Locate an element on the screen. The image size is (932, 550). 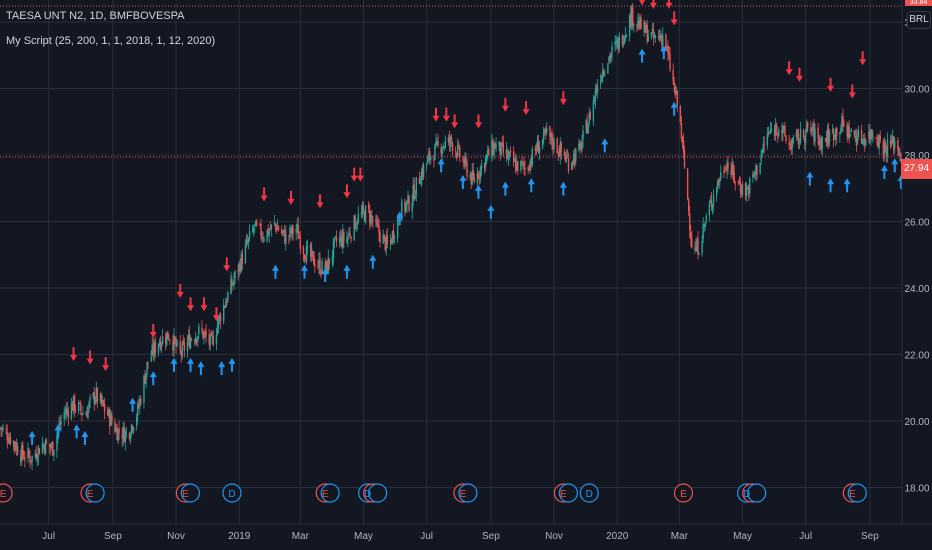
price-tick-label: 22.00 is located at coordinates (916, 356).